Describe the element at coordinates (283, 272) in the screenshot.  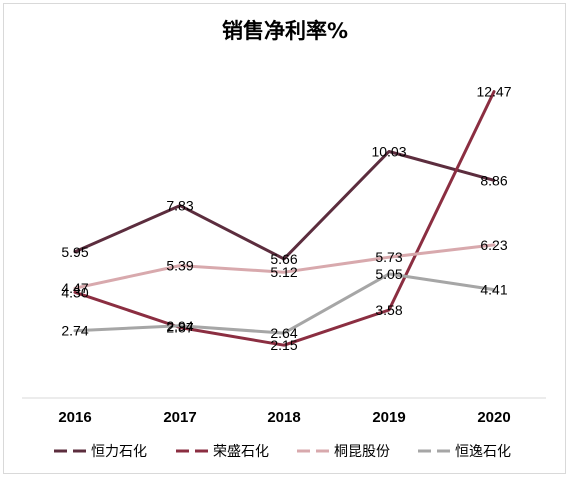
I see `data-label: 5.12` at that location.